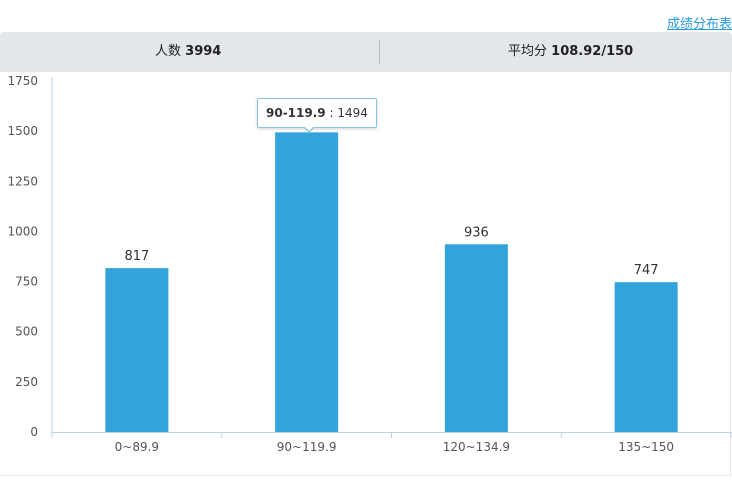 The image size is (732, 488). I want to click on participant-count-label: 人数, so click(168, 51).